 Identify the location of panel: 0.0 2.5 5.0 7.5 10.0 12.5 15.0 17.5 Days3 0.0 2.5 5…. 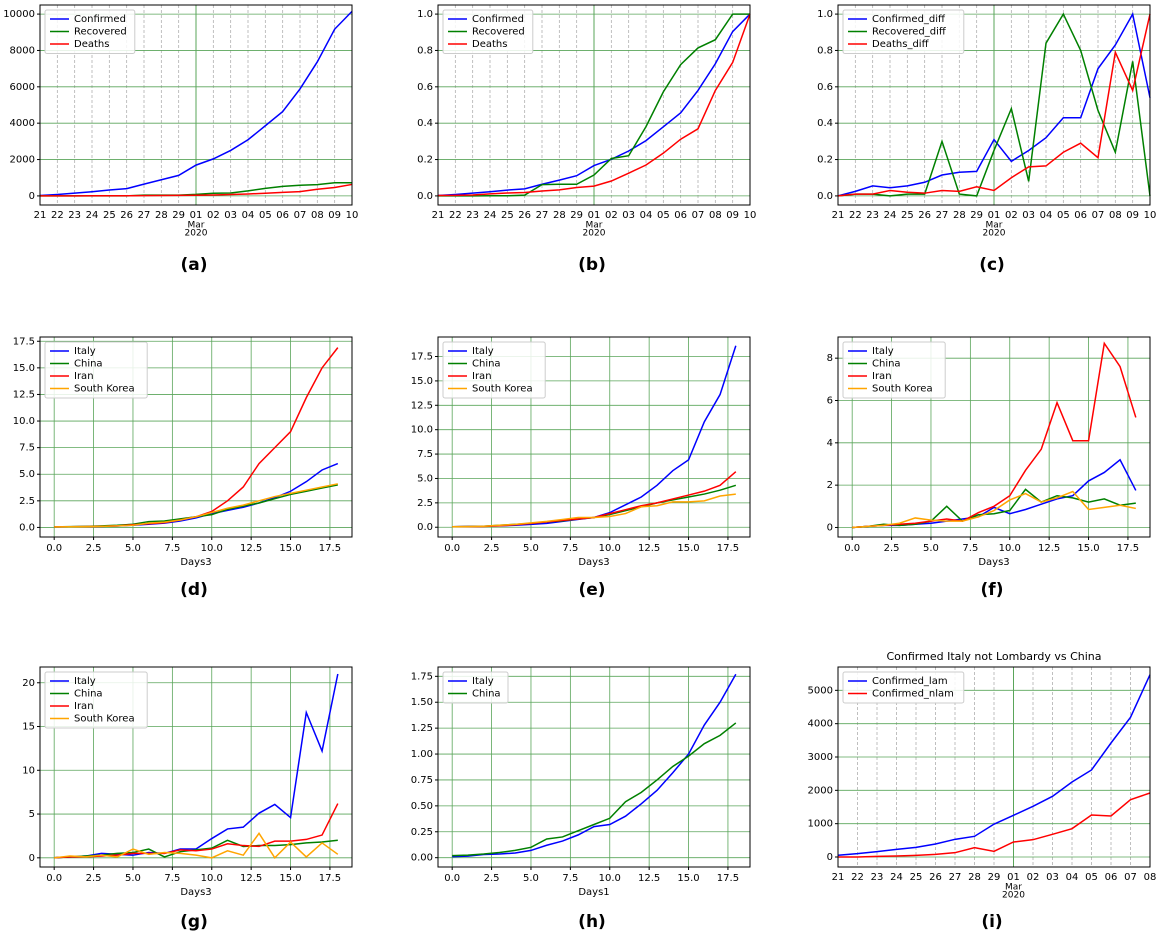
(183, 468).